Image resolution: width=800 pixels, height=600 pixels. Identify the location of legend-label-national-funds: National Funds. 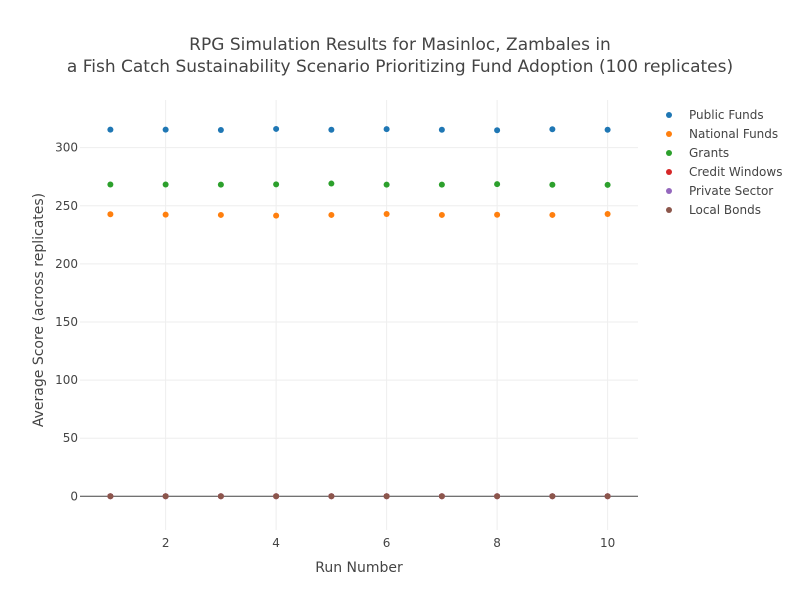
(733, 134).